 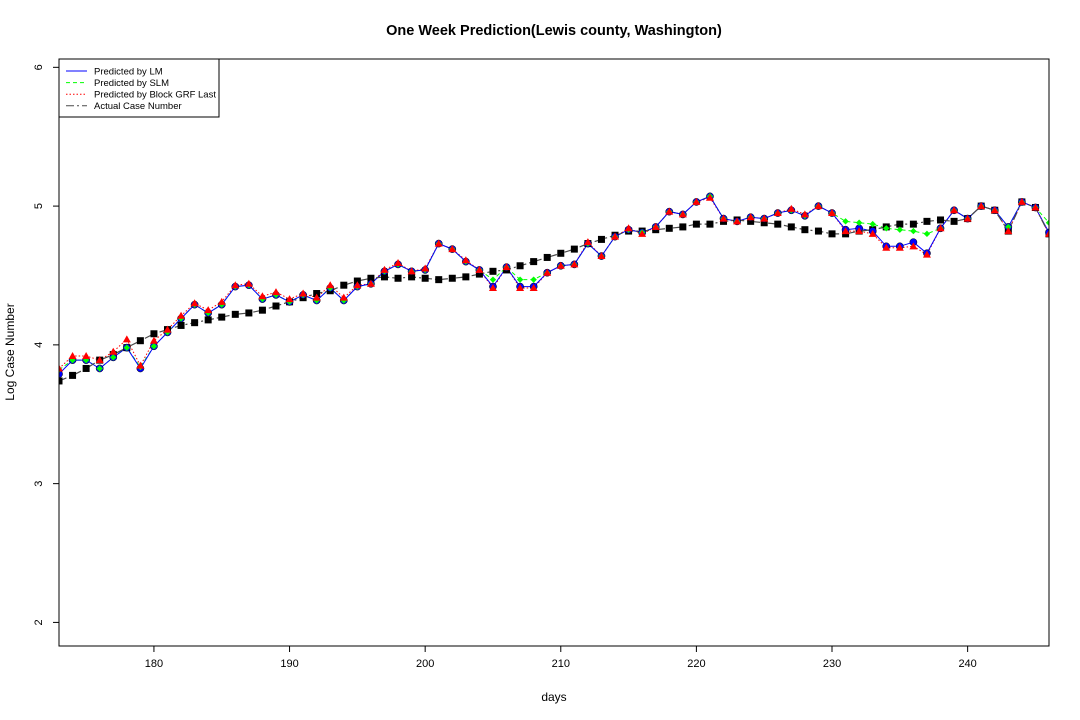 What do you see at coordinates (39, 67) in the screenshot?
I see `y-tick-label: 6` at bounding box center [39, 67].